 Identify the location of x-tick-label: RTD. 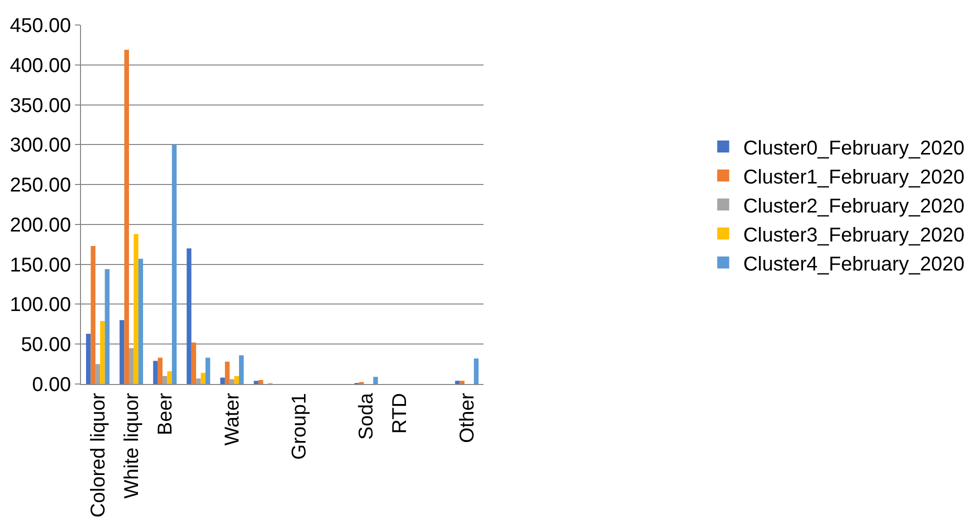
(400, 413).